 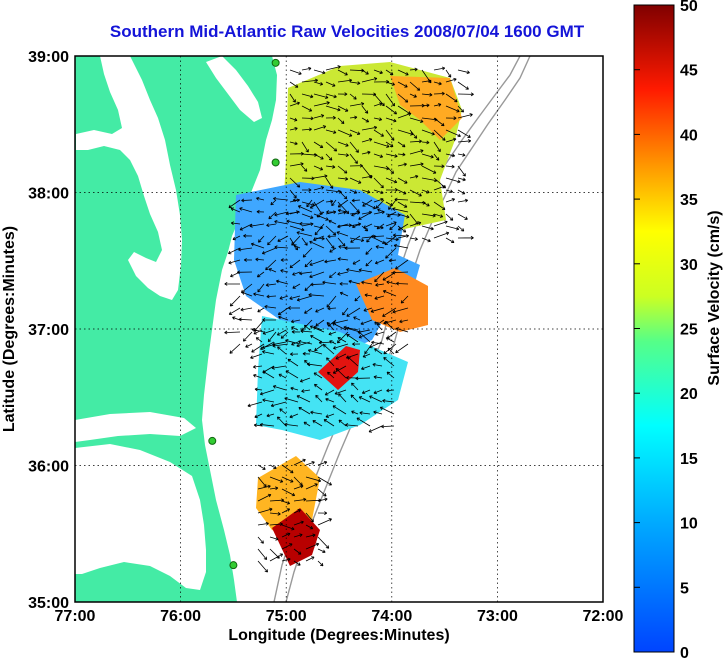 I want to click on colorbar-label: Surface Velocity (cm/s), so click(x=714, y=297).